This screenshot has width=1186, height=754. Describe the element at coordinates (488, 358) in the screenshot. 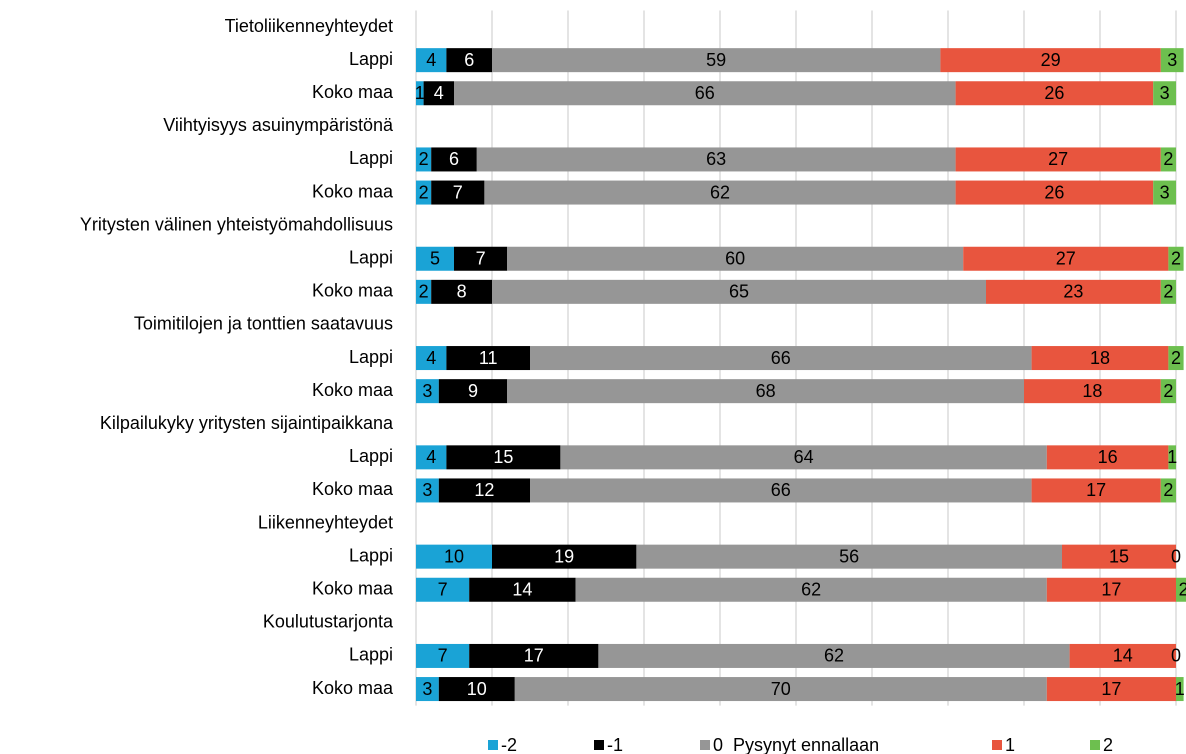

I see `data-label: 11` at that location.